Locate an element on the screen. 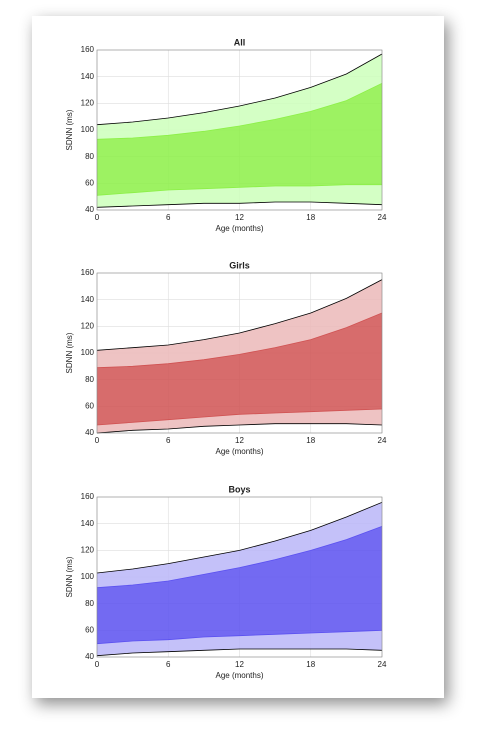 The width and height of the screenshot is (500, 748). chart-title: All is located at coordinates (240, 42).